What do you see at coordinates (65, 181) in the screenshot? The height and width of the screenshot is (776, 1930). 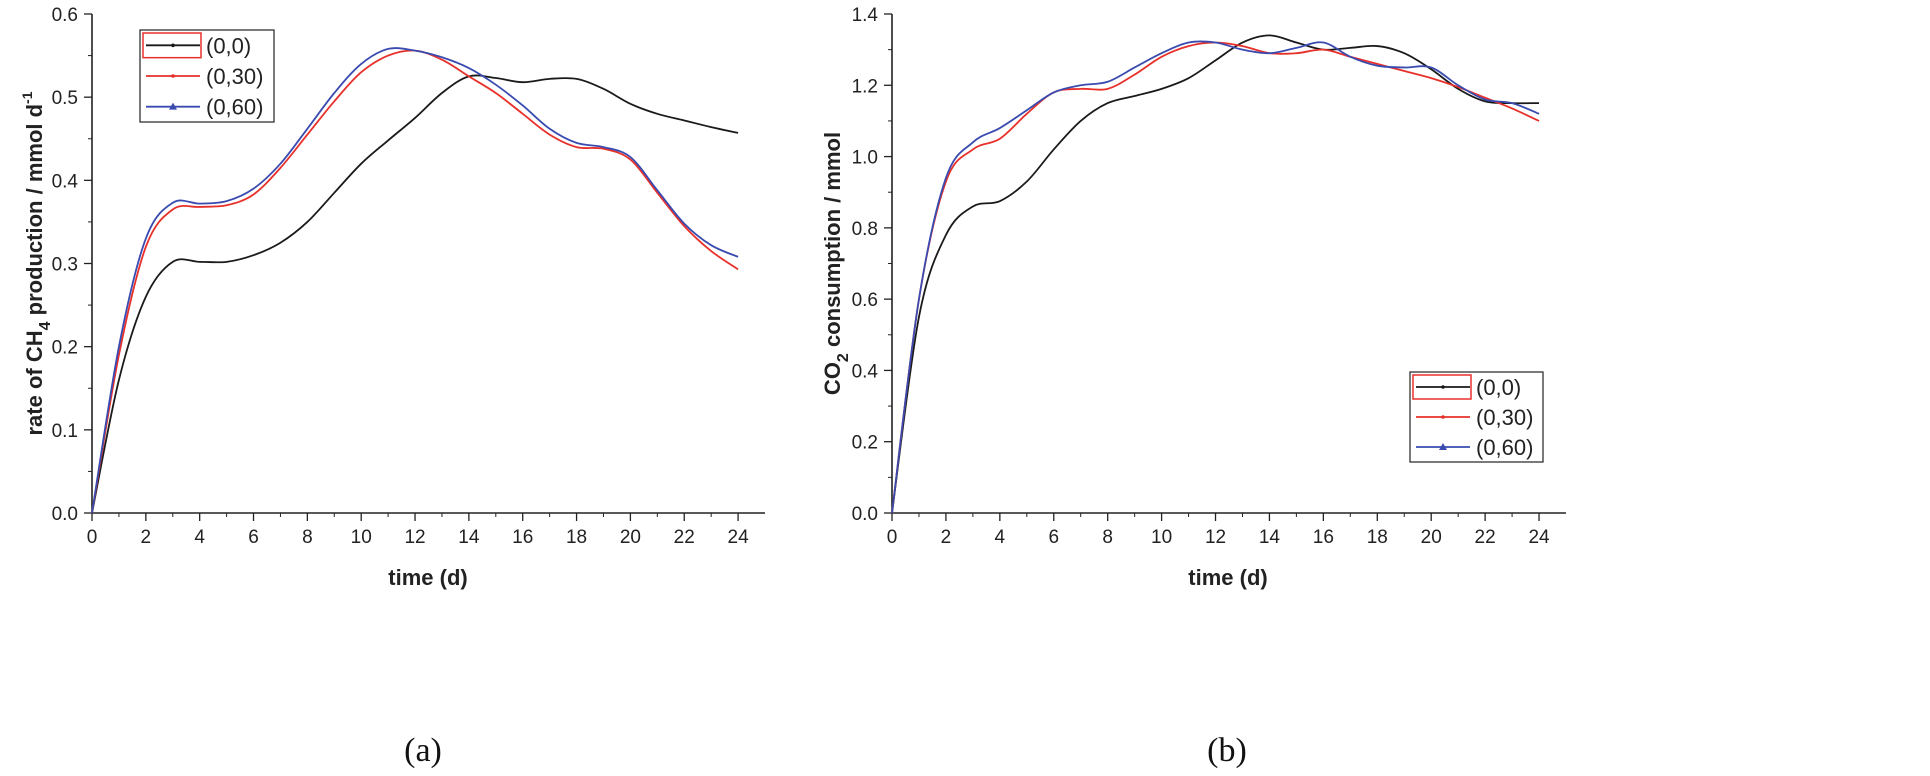 I see `panel-a-y-tick-label: 0.4` at bounding box center [65, 181].